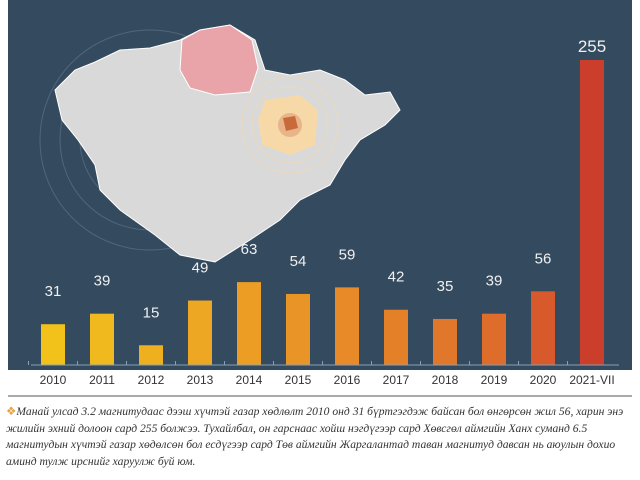 The width and height of the screenshot is (640, 480). What do you see at coordinates (592, 380) in the screenshot?
I see `x-tick-label-2021-VII: 2021-VII` at bounding box center [592, 380].